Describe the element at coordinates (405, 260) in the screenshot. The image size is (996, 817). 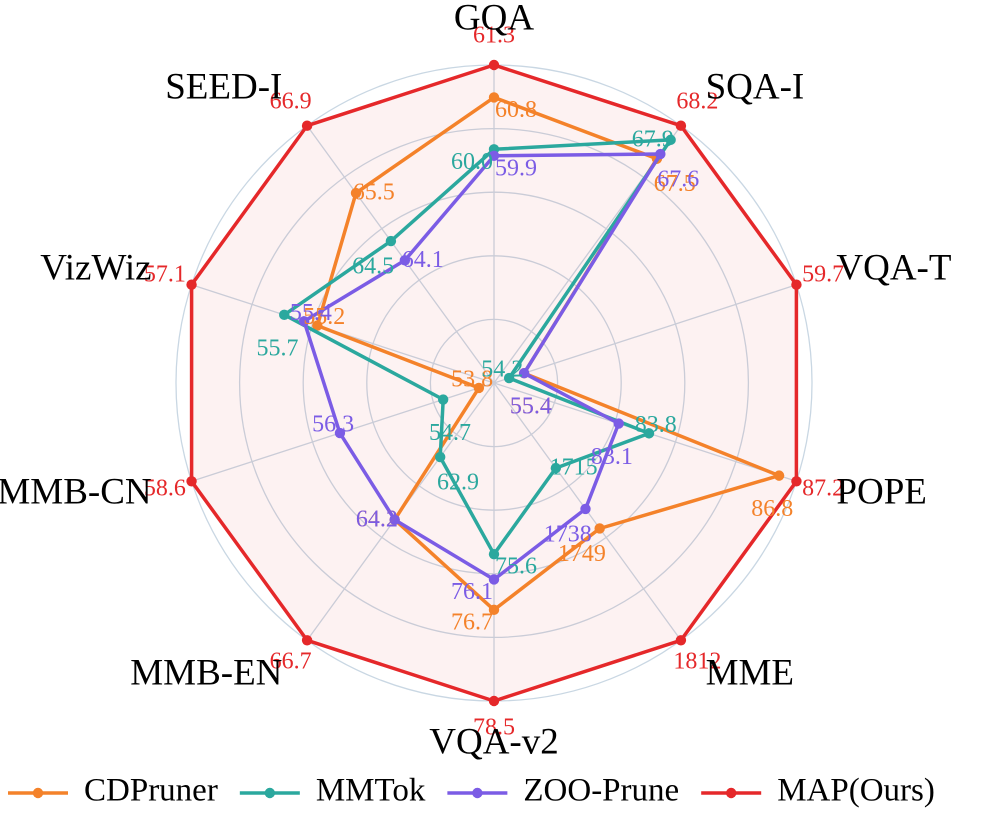
I see `point-zoo-prune-seed-i` at that location.